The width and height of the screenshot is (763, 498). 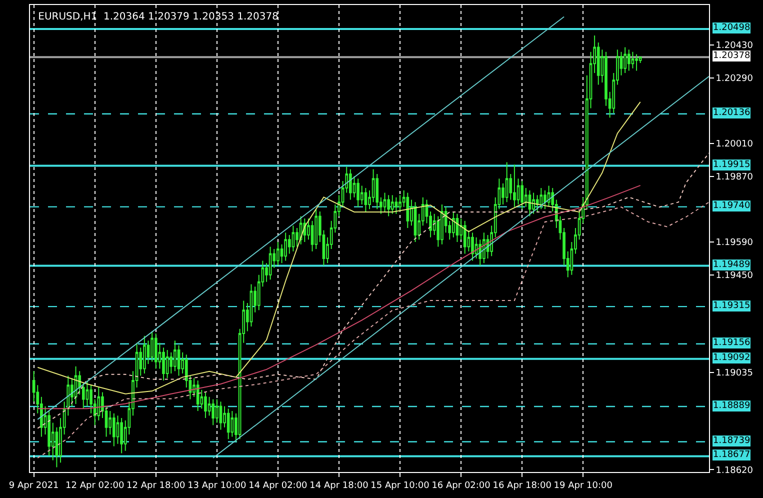 I want to click on ref-line-label: 1.20378, so click(x=731, y=56).